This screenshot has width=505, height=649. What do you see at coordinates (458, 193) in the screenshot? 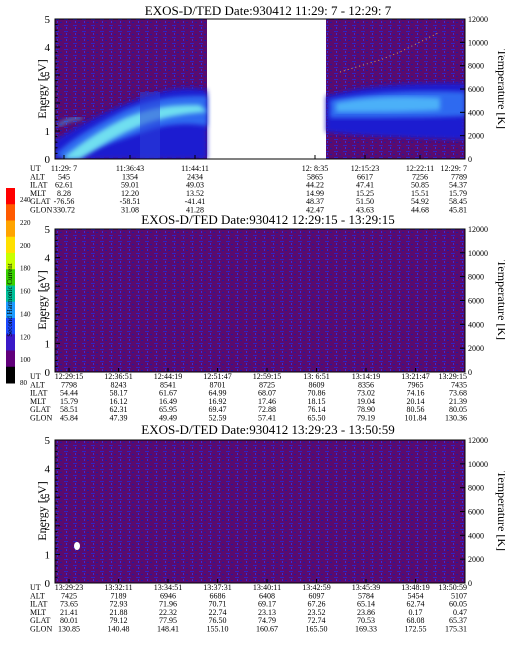
I see `table-cell: 15.79` at bounding box center [458, 193].